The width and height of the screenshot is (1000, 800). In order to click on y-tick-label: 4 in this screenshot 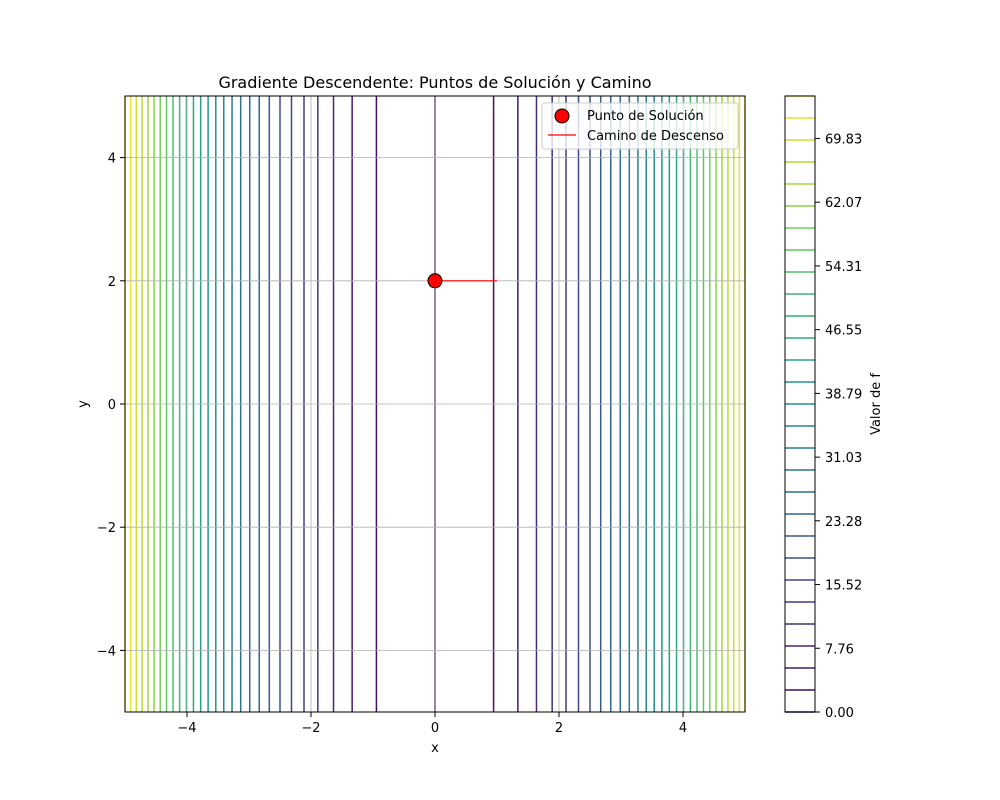, I will do `click(112, 159)`.